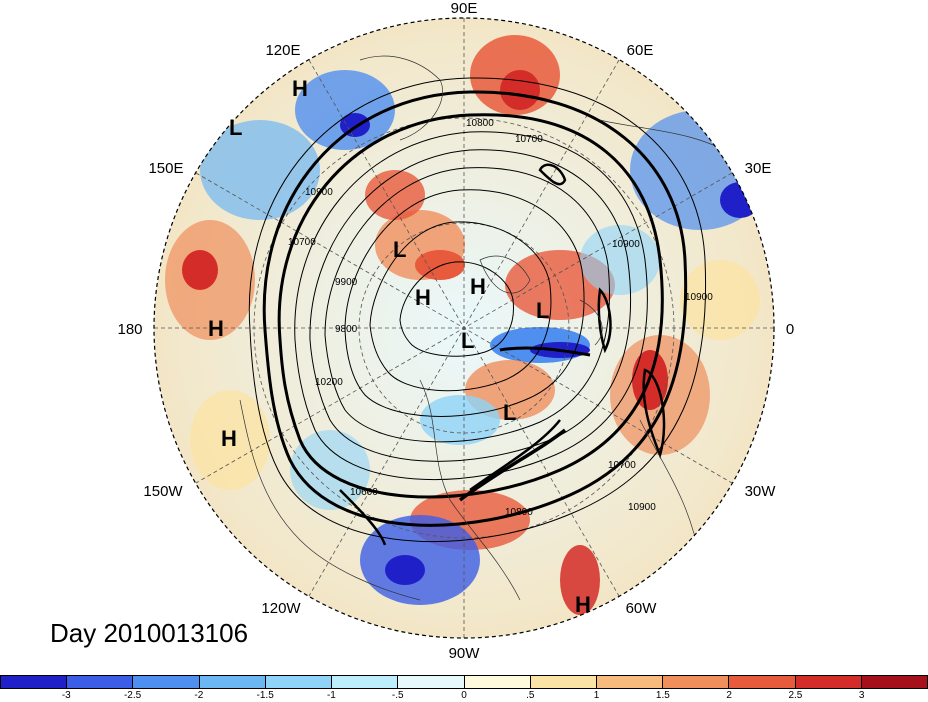  Describe the element at coordinates (281, 608) in the screenshot. I see `lon-label-120w: 120W` at that location.